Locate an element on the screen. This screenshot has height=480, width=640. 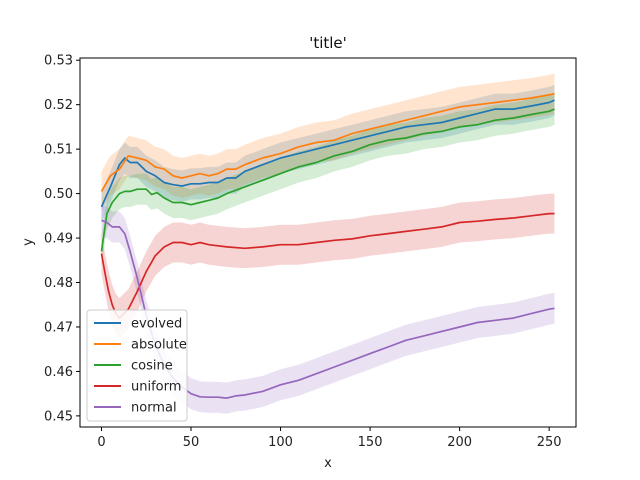
y-tick-label: 0.51 is located at coordinates (58, 150).